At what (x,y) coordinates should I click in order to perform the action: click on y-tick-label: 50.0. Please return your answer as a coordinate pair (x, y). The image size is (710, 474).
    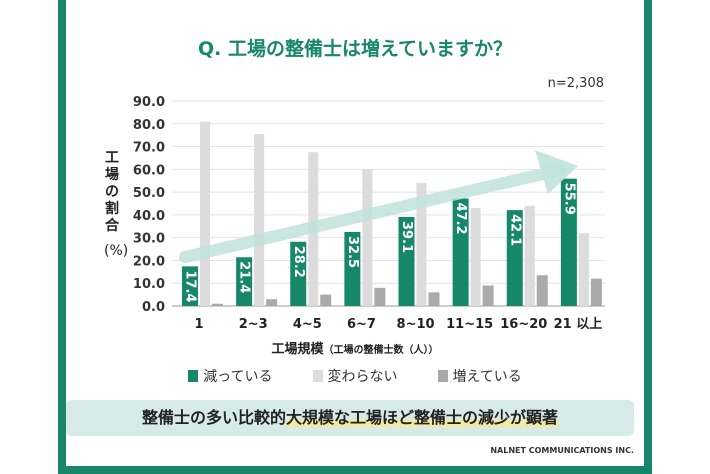
    Looking at the image, I should click on (149, 193).